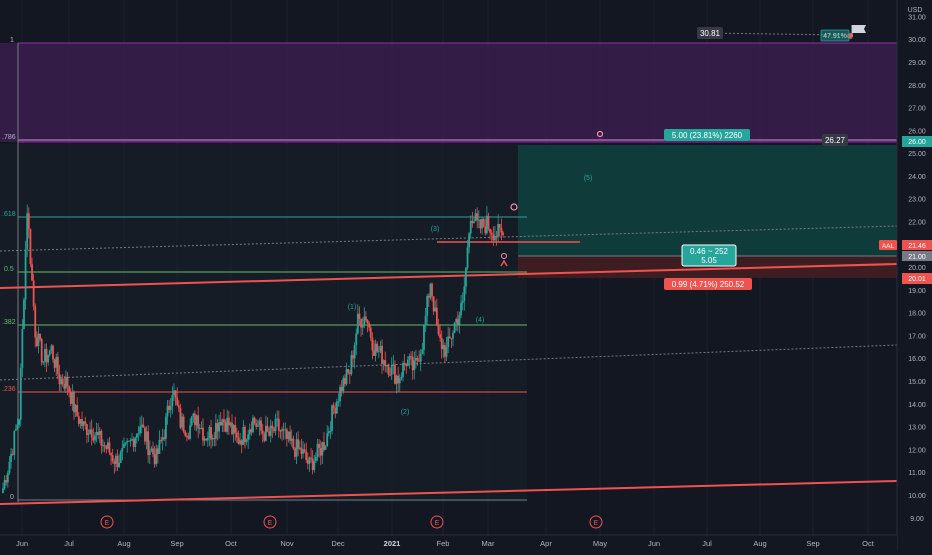 Image resolution: width=932 pixels, height=555 pixels. What do you see at coordinates (707, 135) in the screenshot?
I see `target-info-label: 5.00 (23.81%) 2260` at bounding box center [707, 135].